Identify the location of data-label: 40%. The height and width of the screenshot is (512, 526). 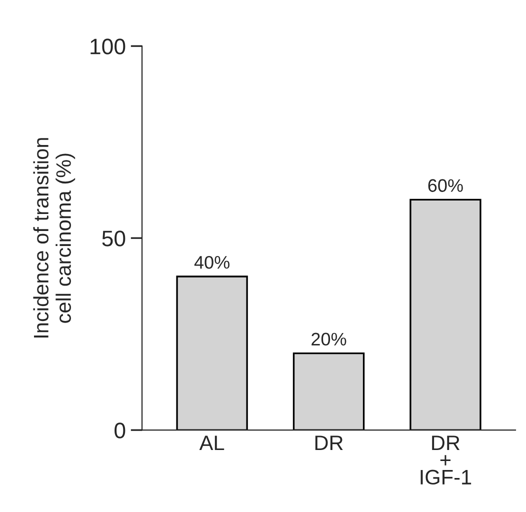
(212, 262).